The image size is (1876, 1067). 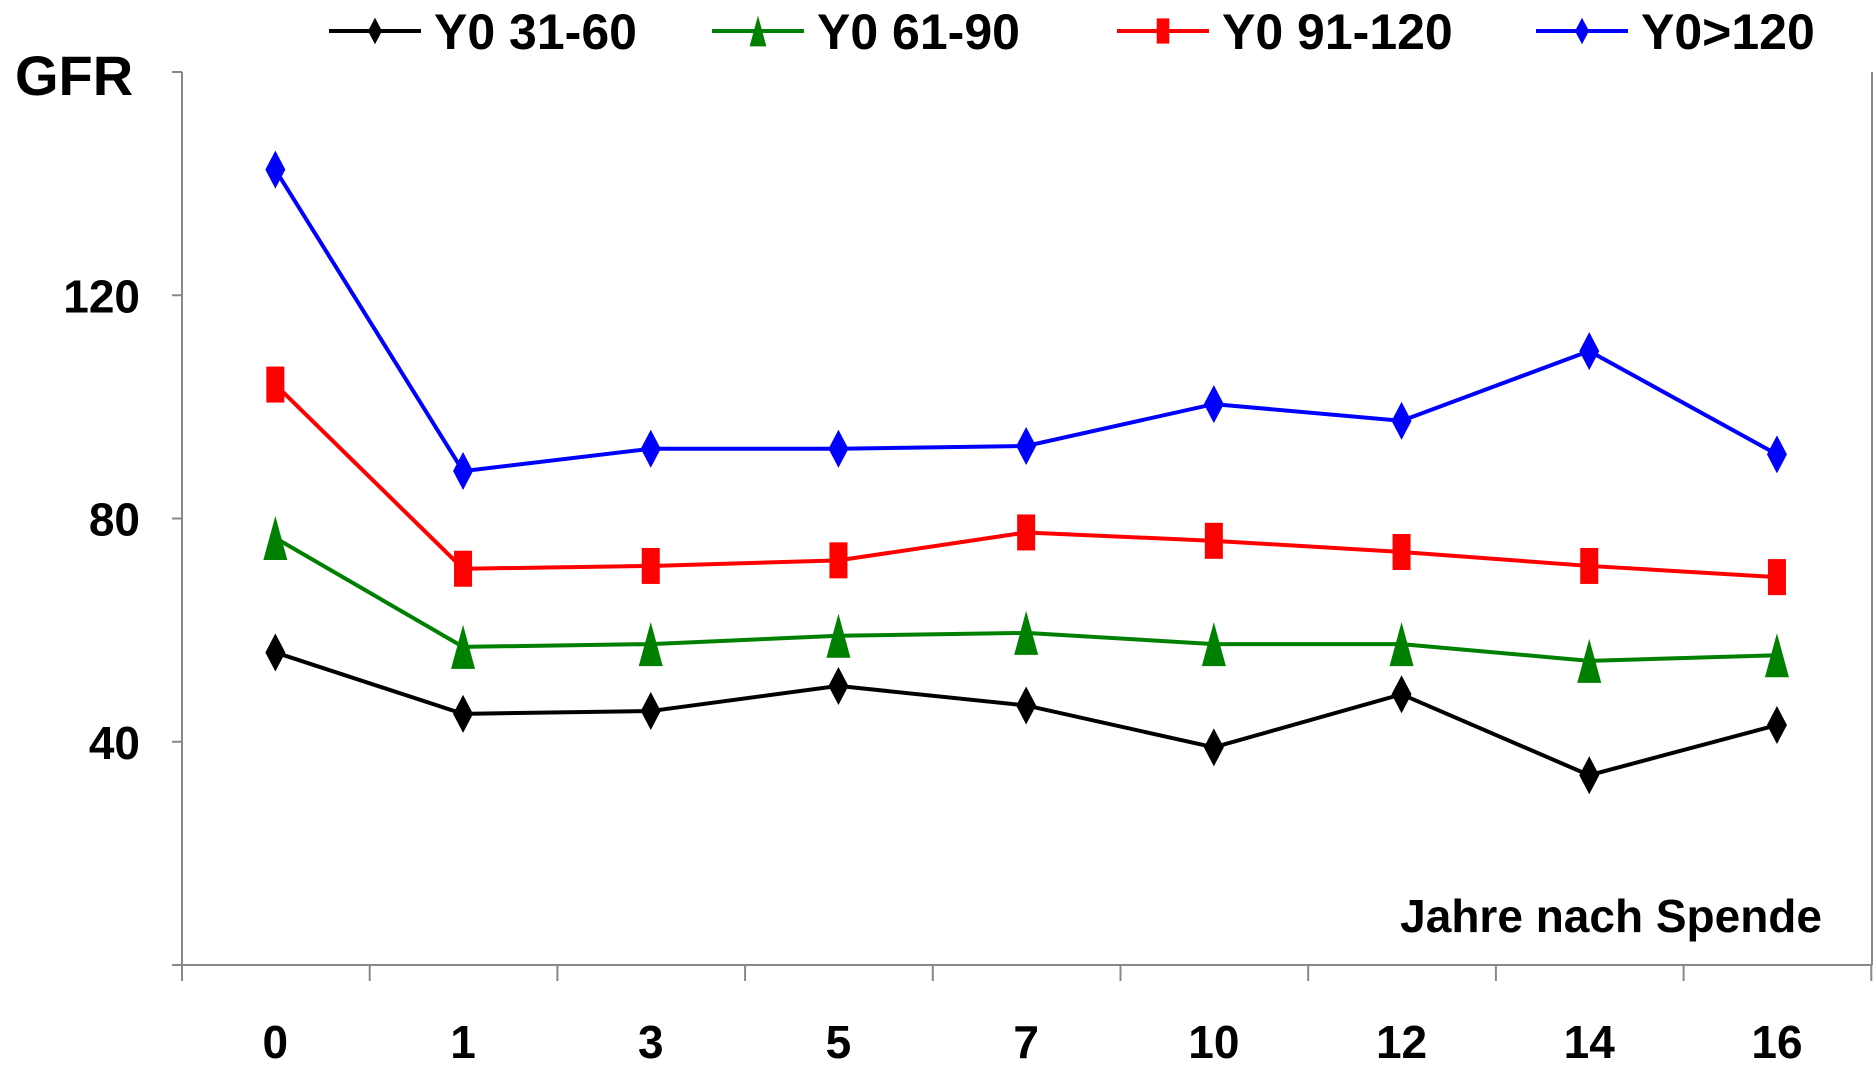 I want to click on legend-item: Y0 31-60, so click(x=483, y=32).